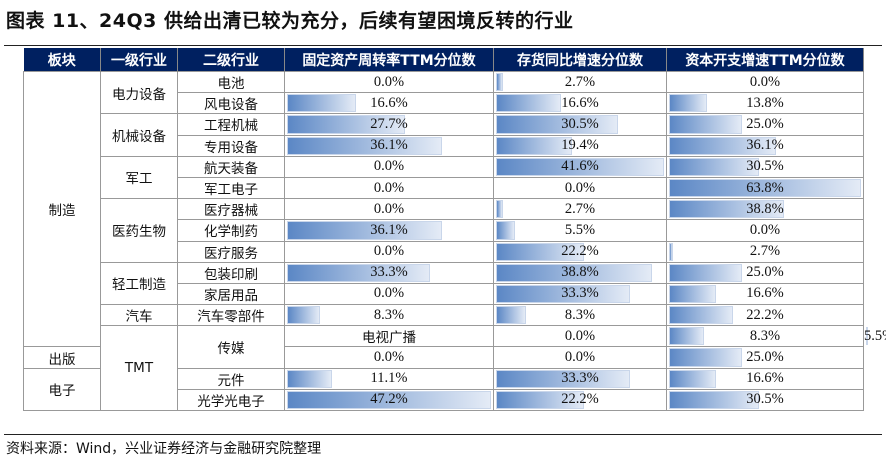 The image size is (886, 462). What do you see at coordinates (231, 124) in the screenshot?
I see `level2-industry-cell: 工程机械` at bounding box center [231, 124].